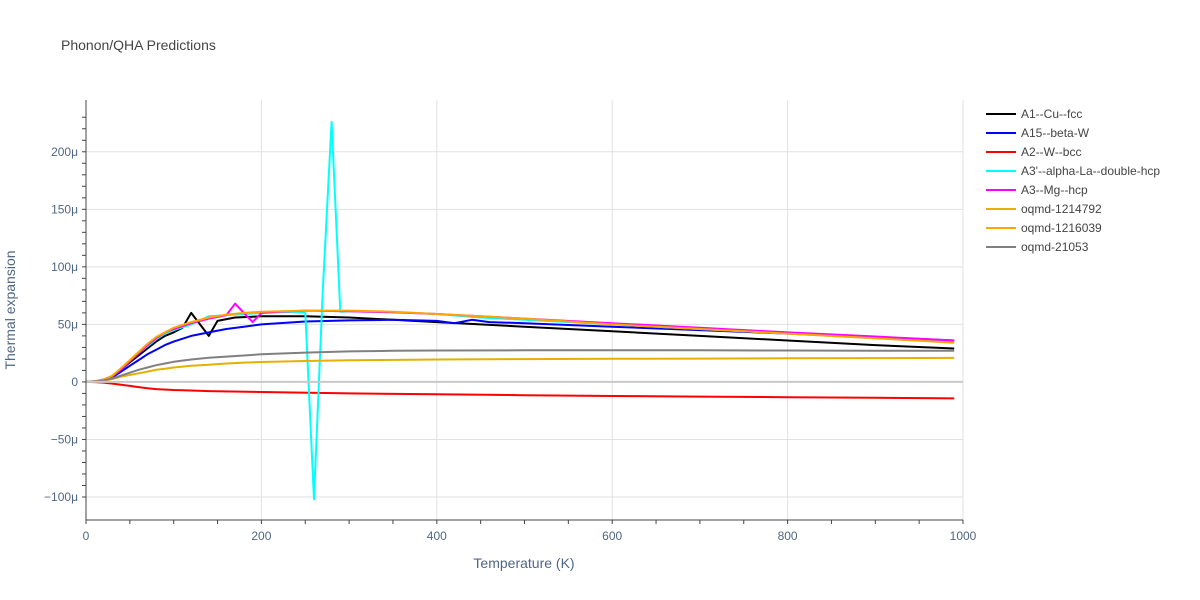 This screenshot has height=600, width=1200. I want to click on legend-item: A3--Mg--hcp, so click(1037, 190).